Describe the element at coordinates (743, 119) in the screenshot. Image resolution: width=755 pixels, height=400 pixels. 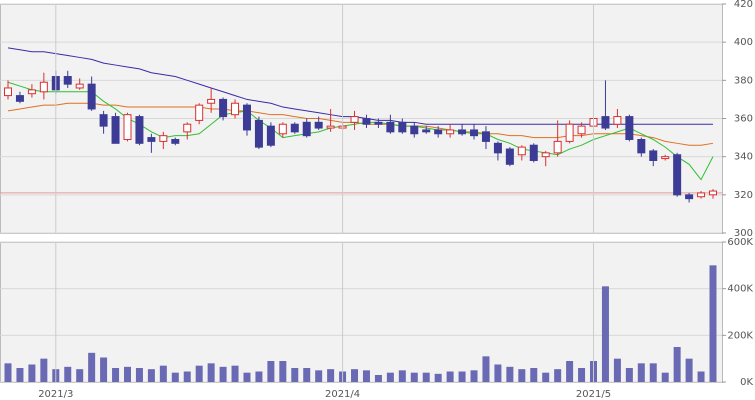
I see `y-tick-label: 360` at that location.